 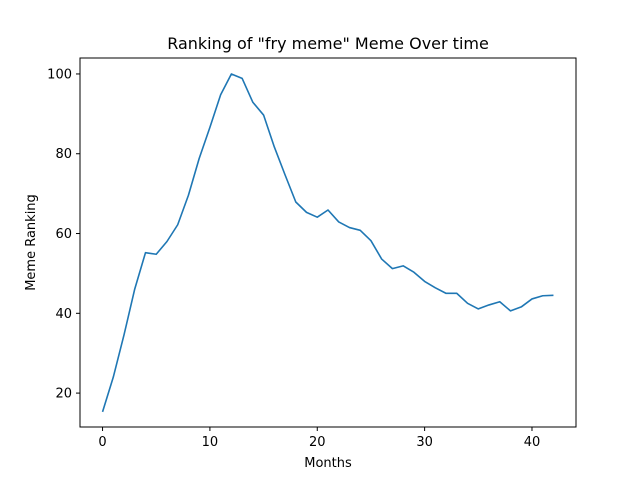 What do you see at coordinates (328, 463) in the screenshot?
I see `x-axis-label: Months` at bounding box center [328, 463].